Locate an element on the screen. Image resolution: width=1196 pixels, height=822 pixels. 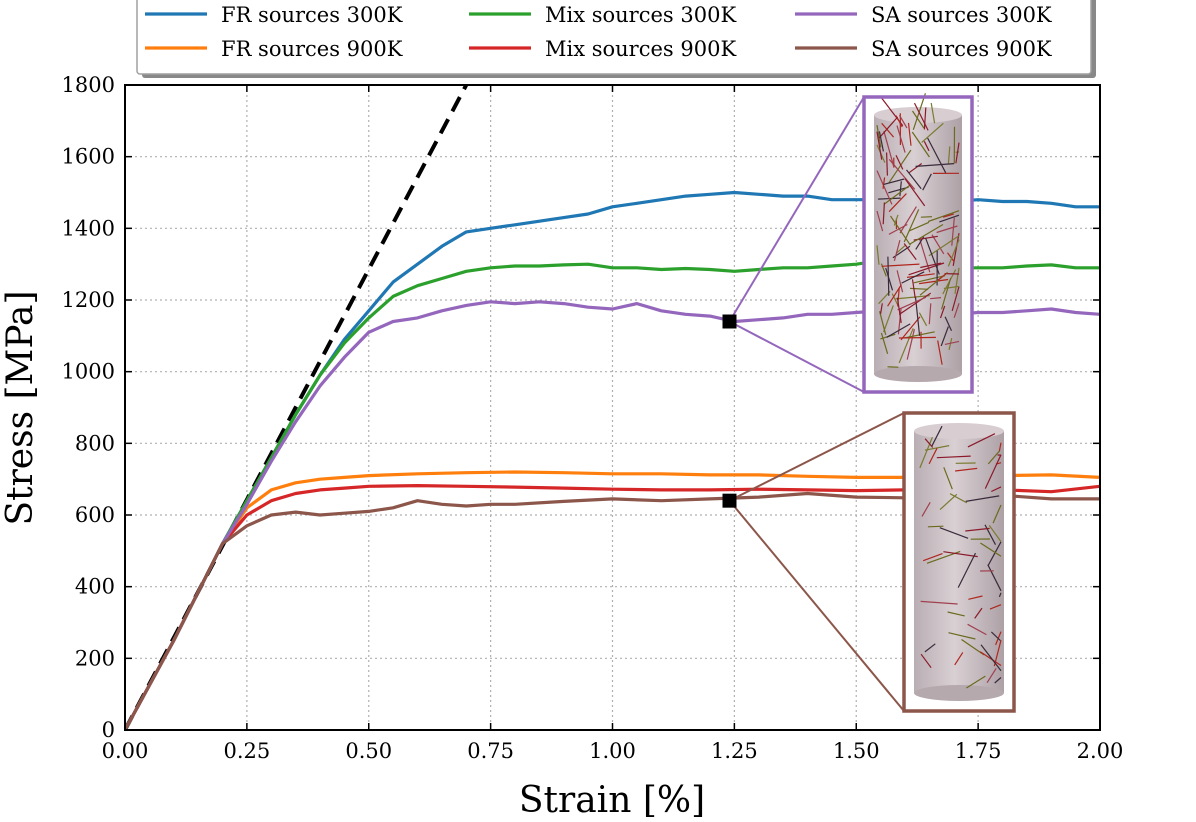
y-tick-label: 1400 is located at coordinates (88, 228).